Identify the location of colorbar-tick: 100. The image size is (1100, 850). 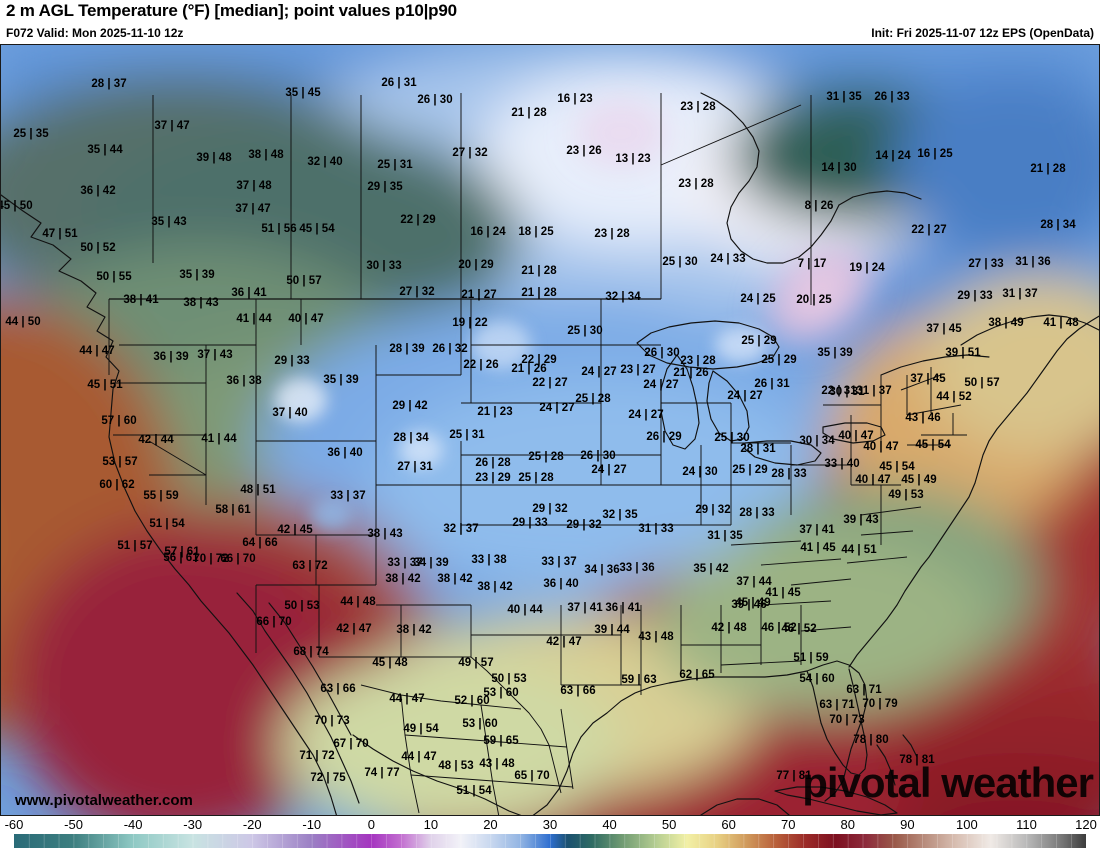
(967, 824).